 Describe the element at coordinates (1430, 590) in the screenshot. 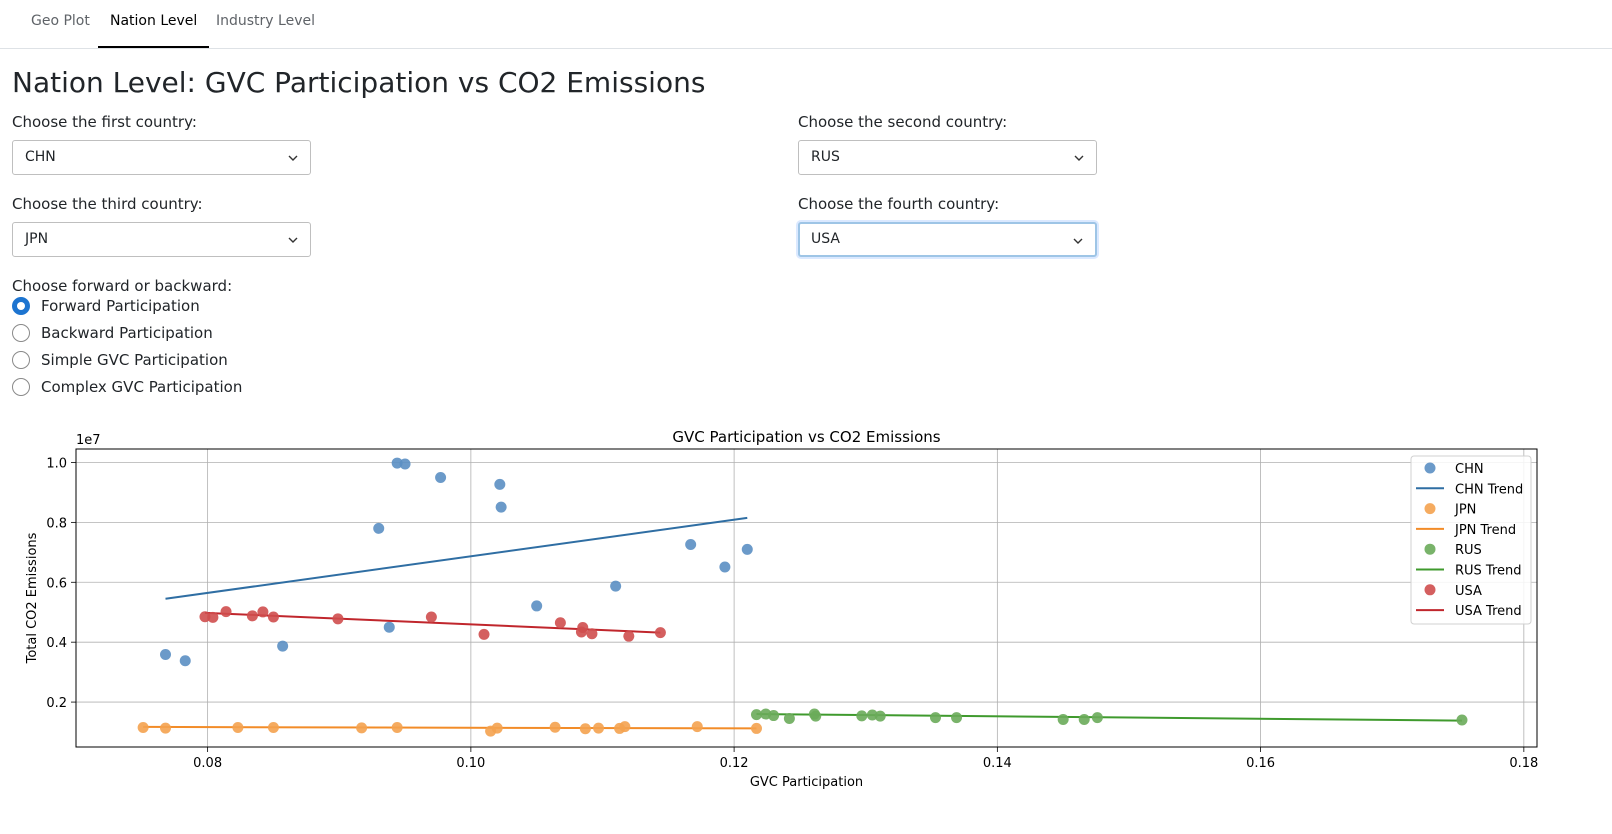

I see `legend-marker-usa` at that location.